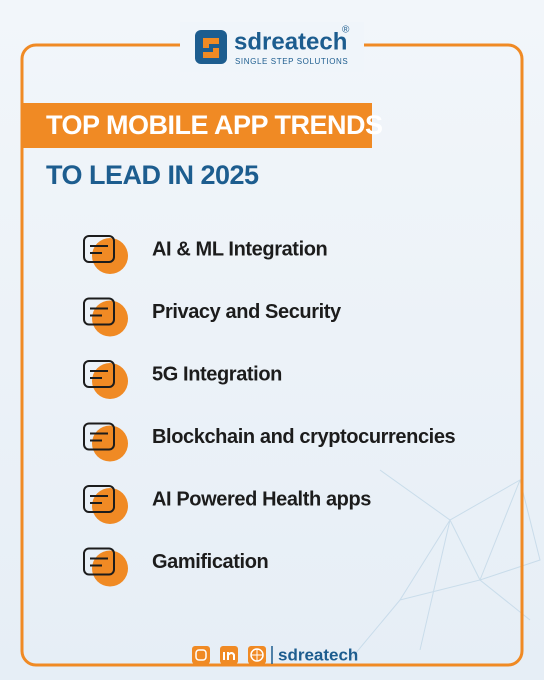  I want to click on title-line-1: TOP MOBILE APP TRENDS, so click(214, 125).